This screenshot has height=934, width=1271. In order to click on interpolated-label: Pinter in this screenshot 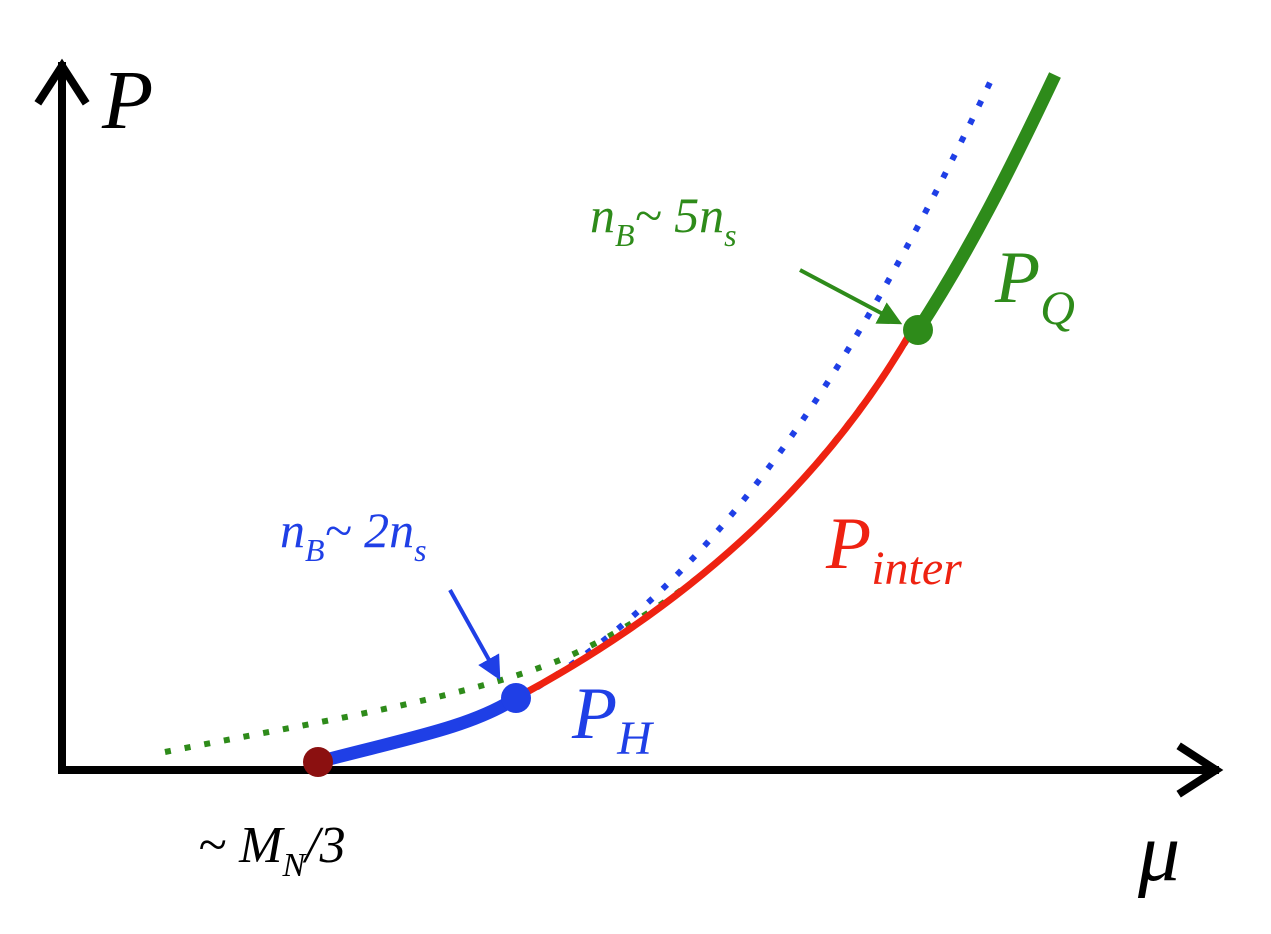, I will do `click(893, 549)`.